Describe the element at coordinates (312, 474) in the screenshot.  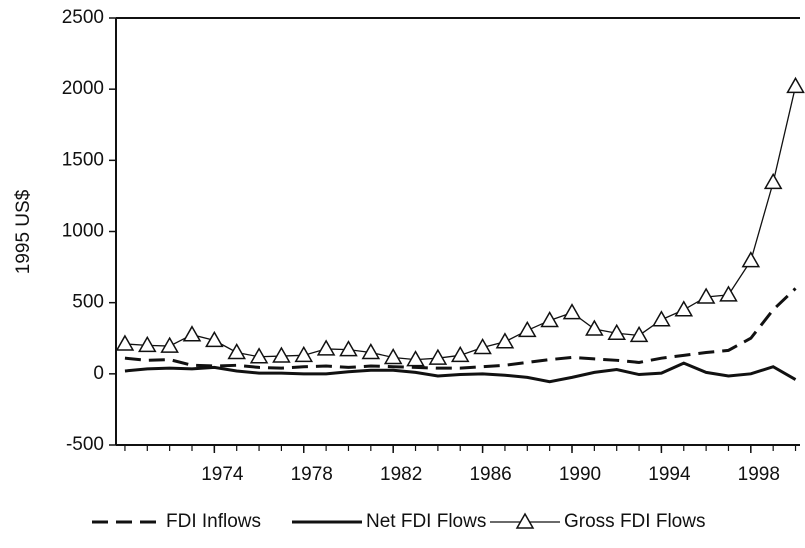
I see `x-tick-label: 1978` at that location.